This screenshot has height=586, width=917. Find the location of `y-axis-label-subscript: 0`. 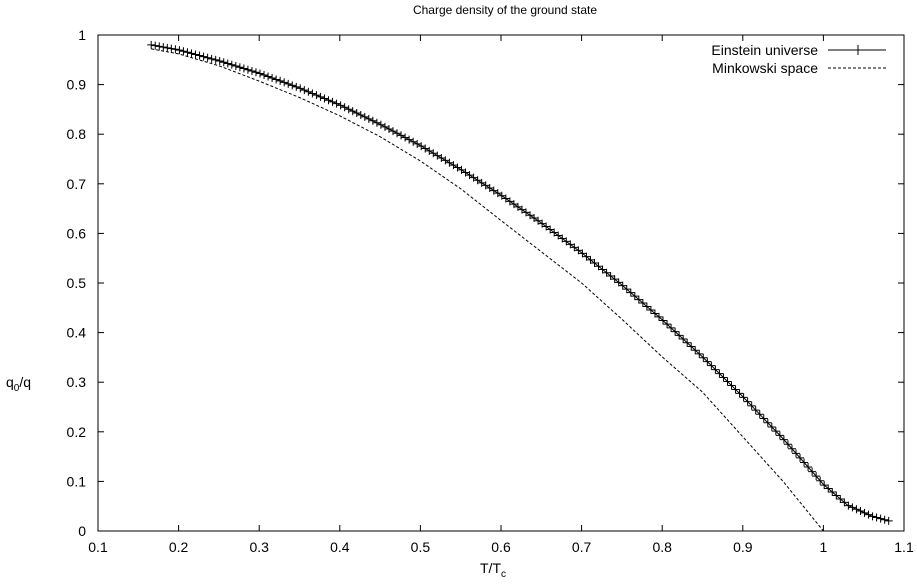

y-axis-label-subscript: 0 is located at coordinates (17, 388).